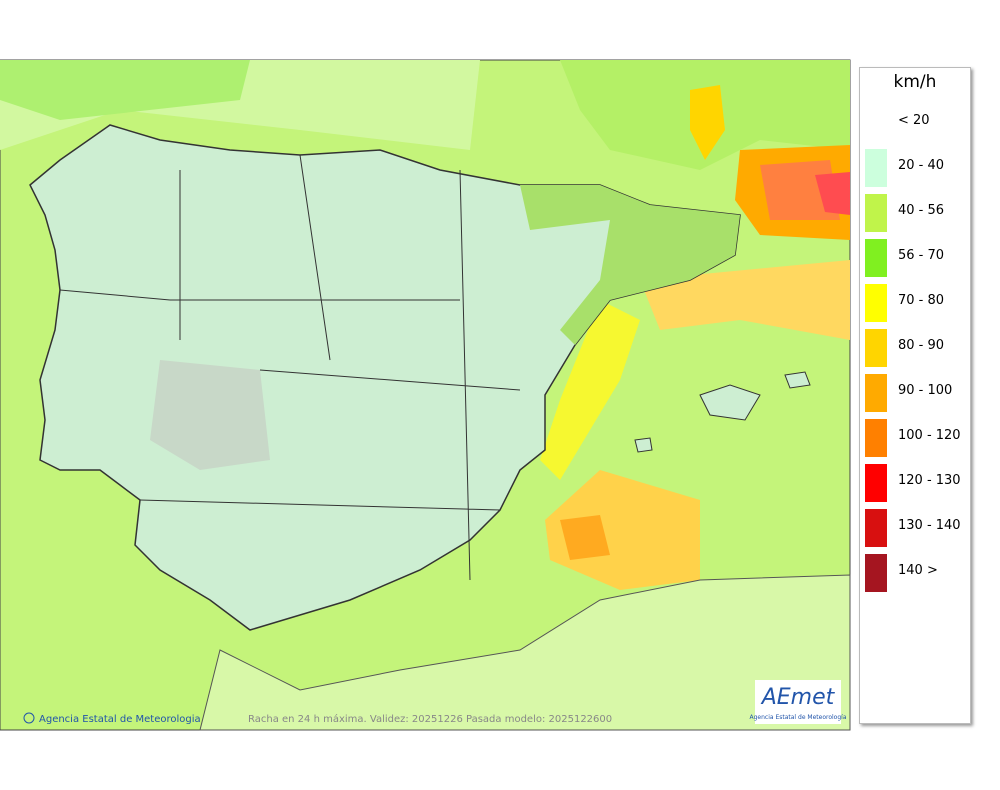 The height and width of the screenshot is (790, 1000). Describe the element at coordinates (914, 120) in the screenshot. I see `legend-label: < 20` at that location.